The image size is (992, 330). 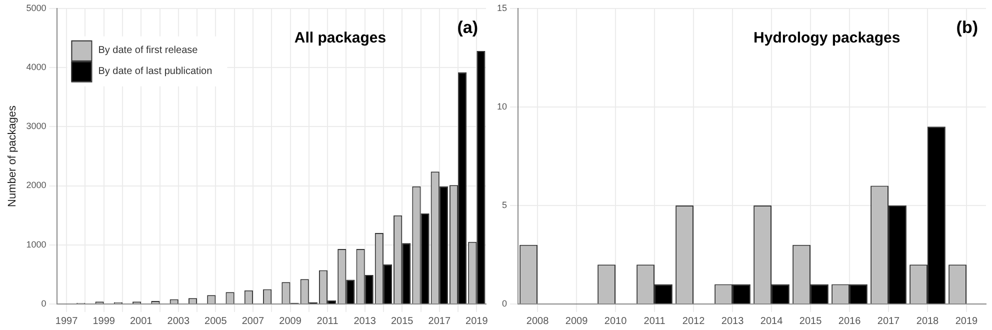 What do you see at coordinates (505, 205) in the screenshot?
I see `y-tick-label: 5` at bounding box center [505, 205].